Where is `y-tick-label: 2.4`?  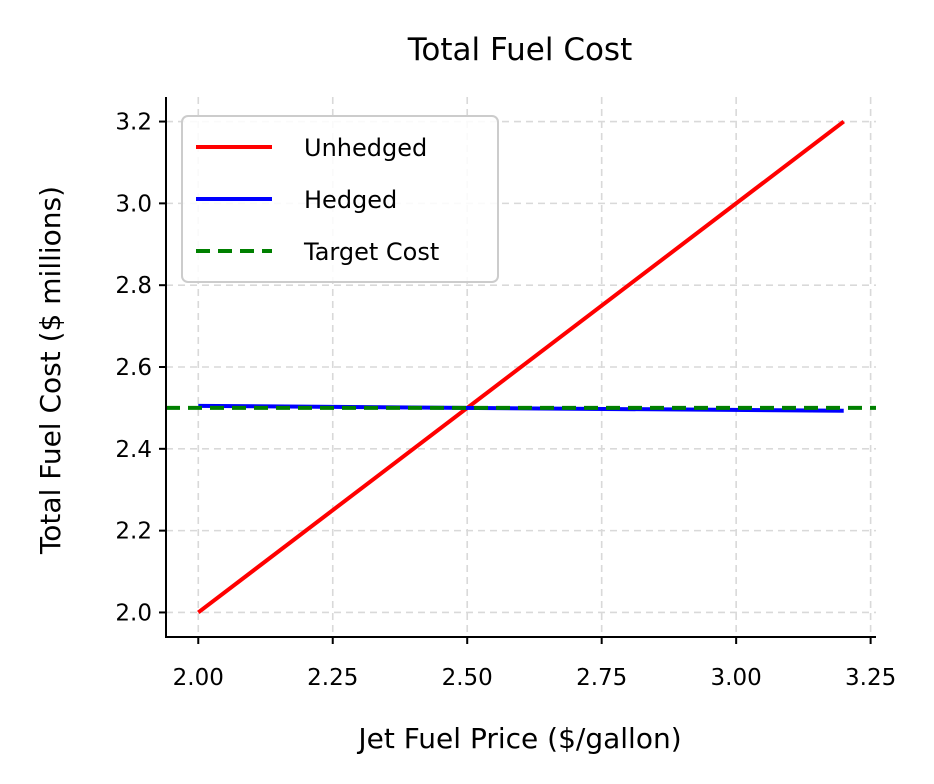
y-tick-label: 2.4 is located at coordinates (133, 450).